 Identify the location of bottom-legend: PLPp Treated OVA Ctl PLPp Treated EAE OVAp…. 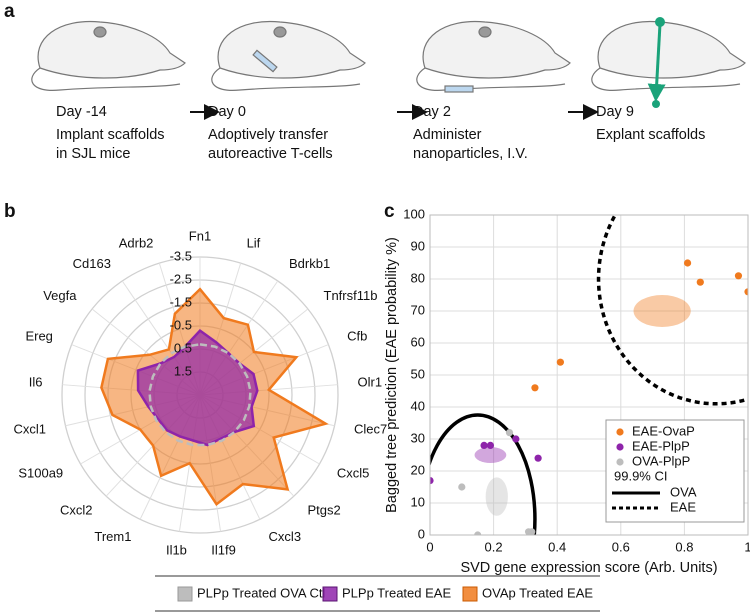
(385, 593).